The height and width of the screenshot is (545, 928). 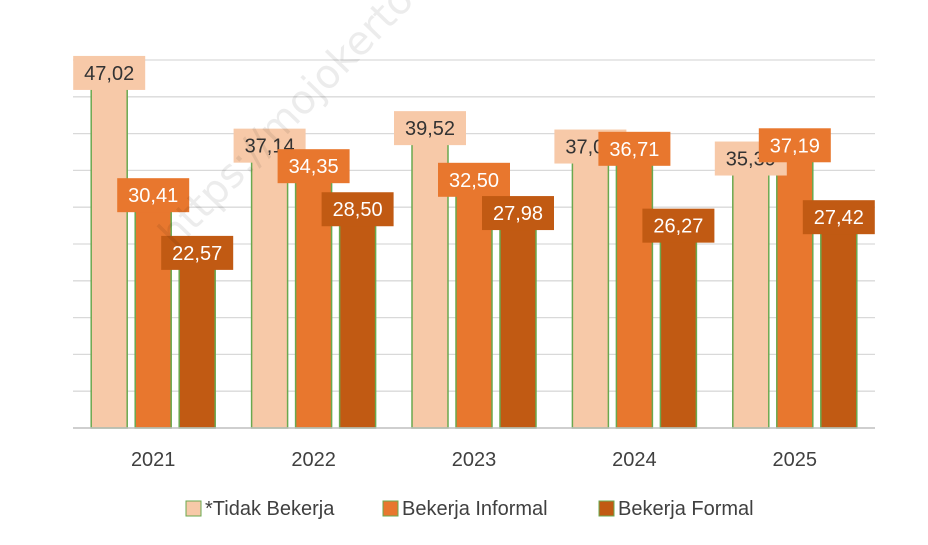 What do you see at coordinates (634, 460) in the screenshot?
I see `x-tick-label: 2024` at bounding box center [634, 460].